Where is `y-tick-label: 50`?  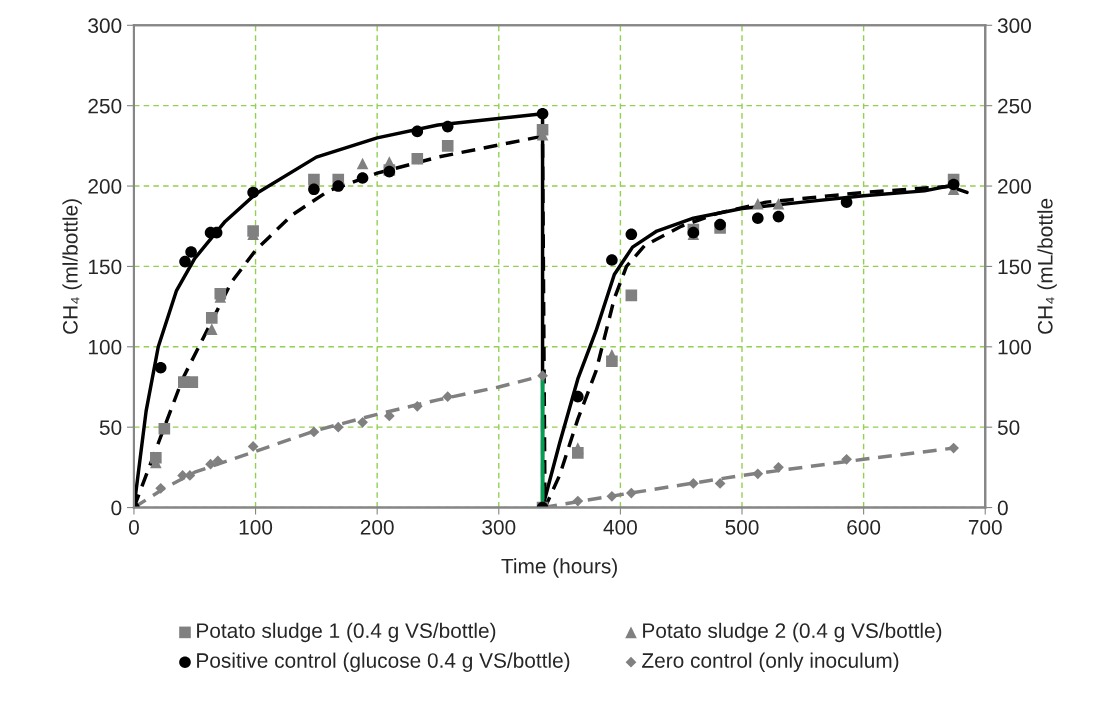
y-tick-label: 50 is located at coordinates (110, 427).